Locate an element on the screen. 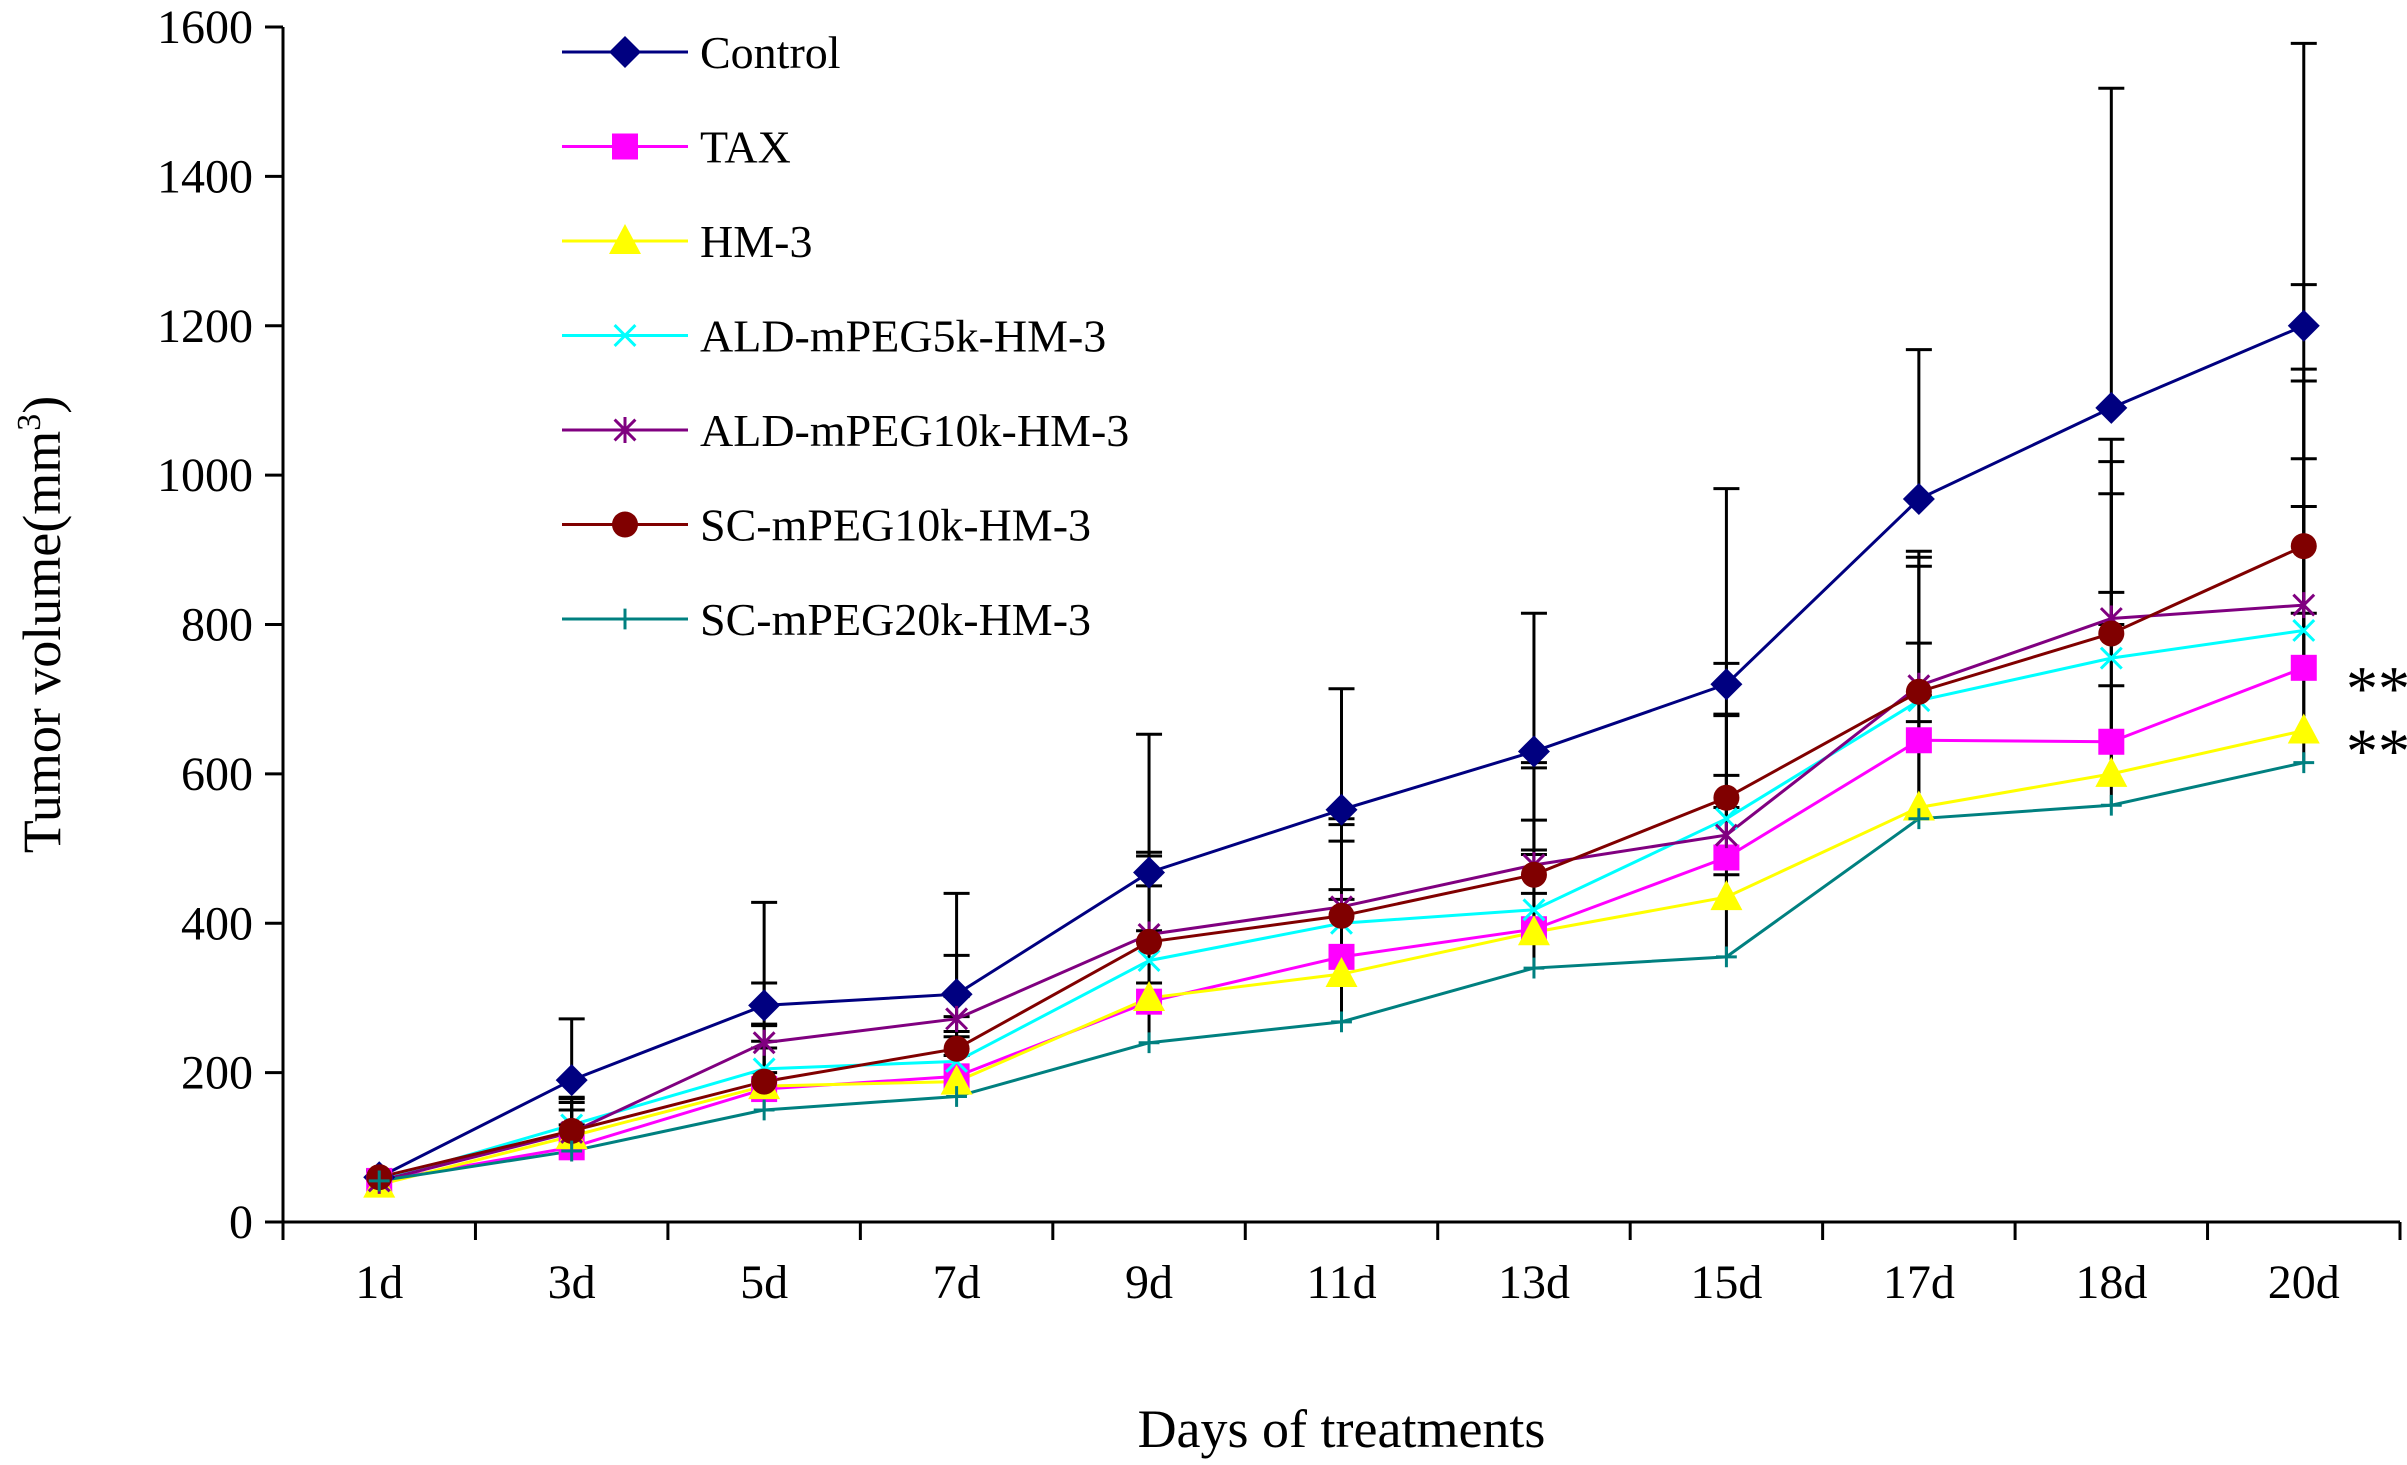 The image size is (2407, 1465). legend-label: TAX is located at coordinates (745, 147).